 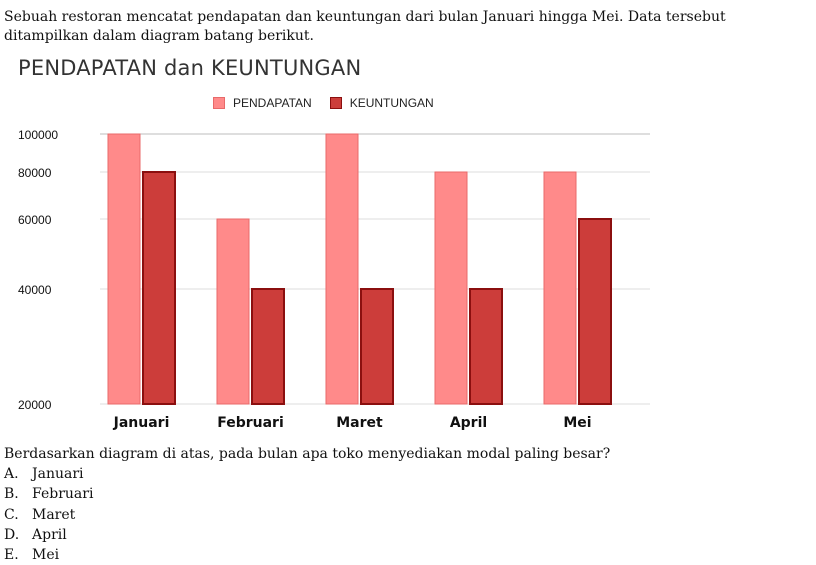 What do you see at coordinates (141, 423) in the screenshot?
I see `x-tick-label: Januari` at bounding box center [141, 423].